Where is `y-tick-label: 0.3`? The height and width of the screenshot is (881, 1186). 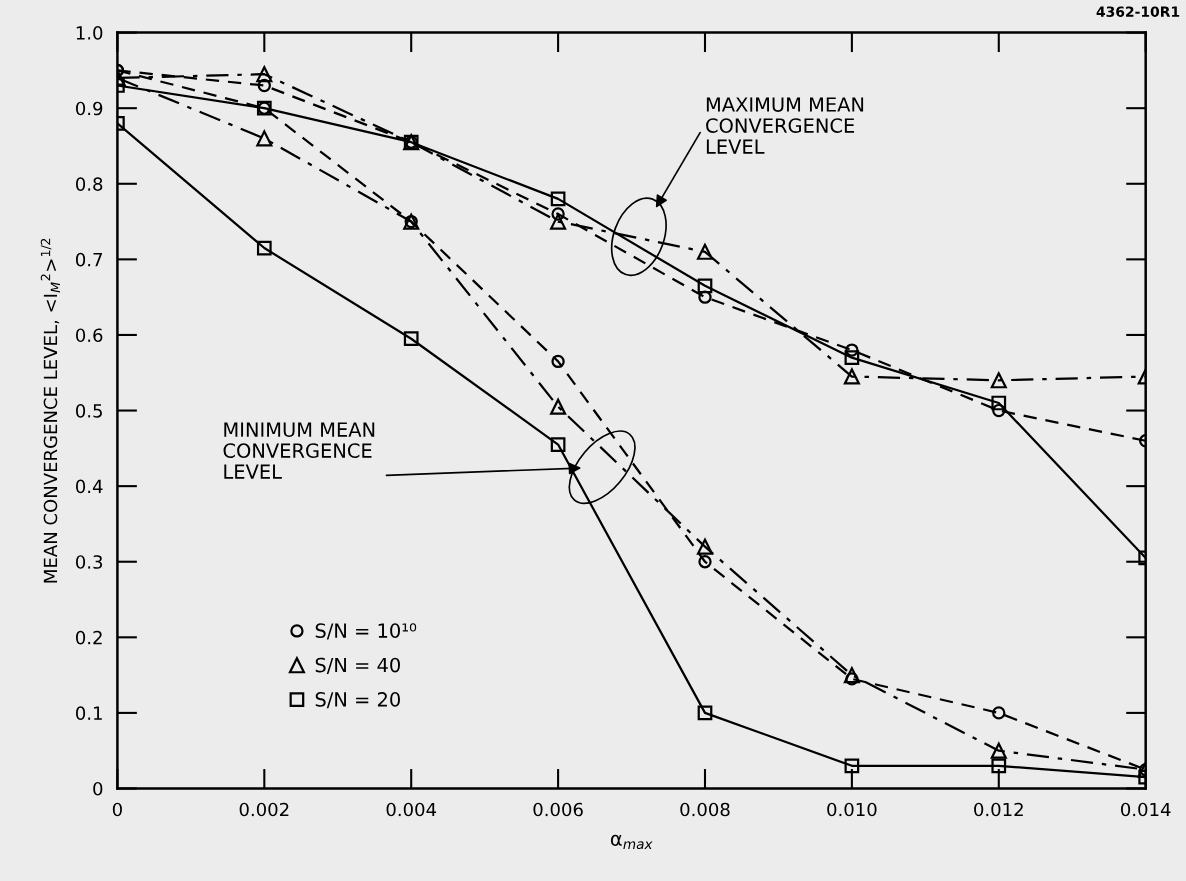
y-tick-label: 0.3 is located at coordinates (89, 562).